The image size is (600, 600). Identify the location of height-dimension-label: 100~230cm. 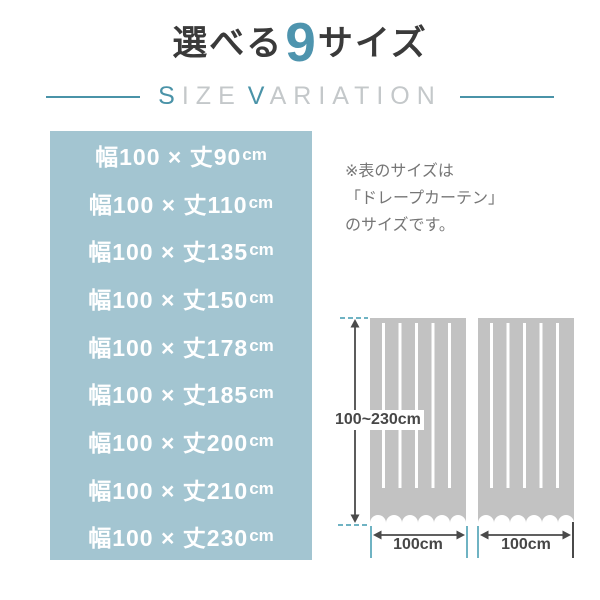
(378, 420).